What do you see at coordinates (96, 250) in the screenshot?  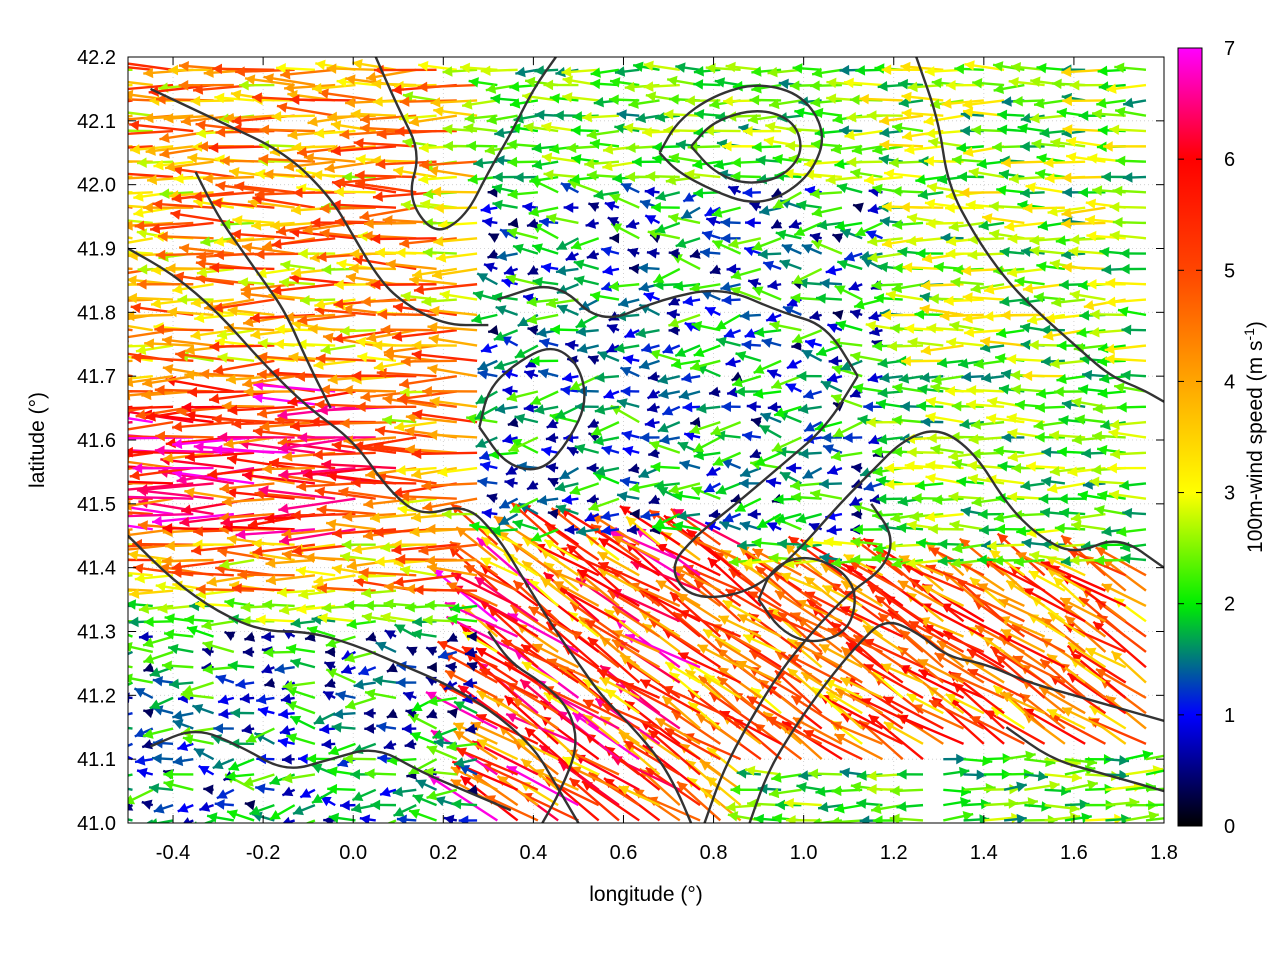 I see `y-tick-label: 41.9` at bounding box center [96, 250].